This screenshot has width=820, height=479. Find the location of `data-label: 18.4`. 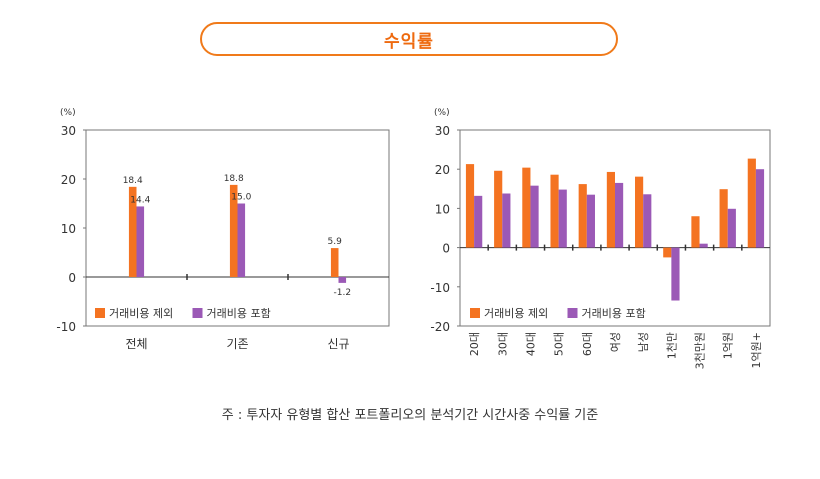

data-label: 18.4 is located at coordinates (133, 181).